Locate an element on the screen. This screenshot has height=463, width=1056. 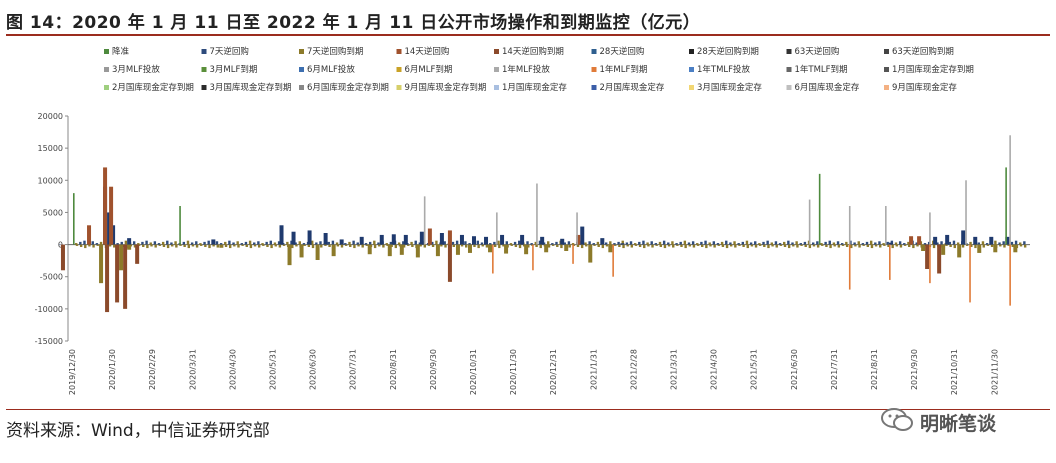
legend-label: 6月国库现金定存 is located at coordinates (827, 87).